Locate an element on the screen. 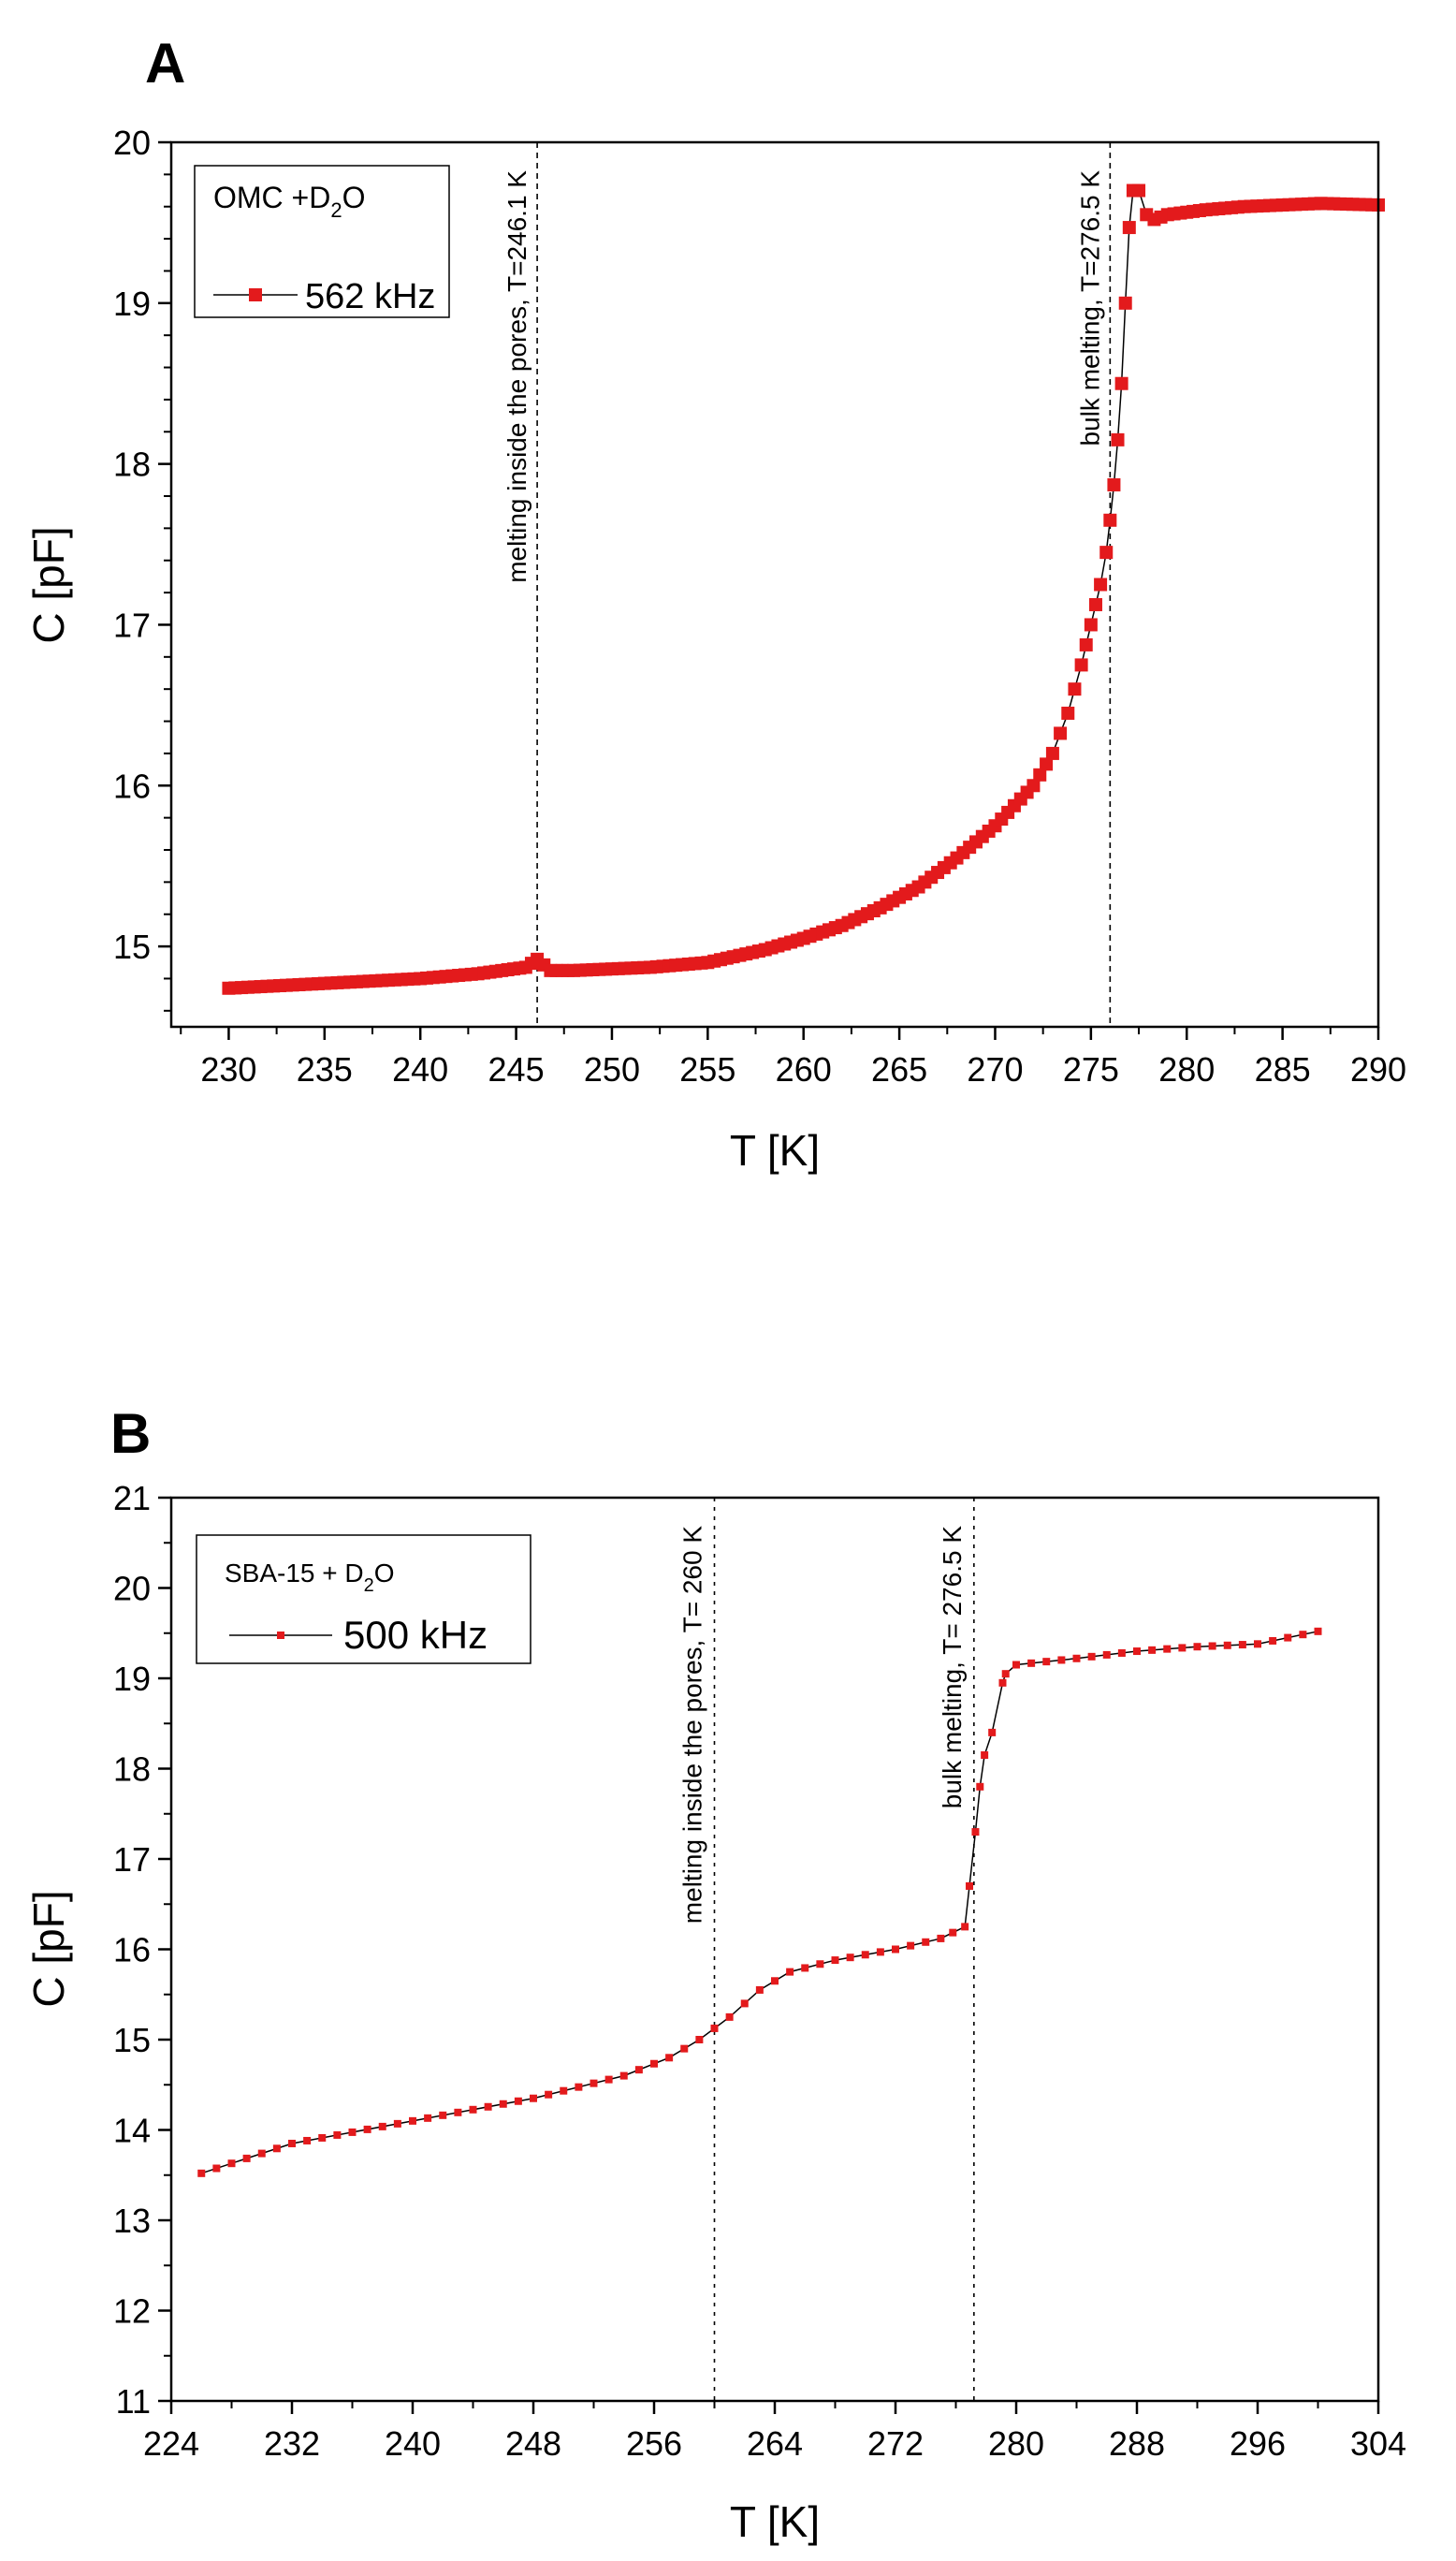 The height and width of the screenshot is (2561, 1456). panel-b-annotation-label: melting inside the pores, T= 260 K is located at coordinates (692, 1725).